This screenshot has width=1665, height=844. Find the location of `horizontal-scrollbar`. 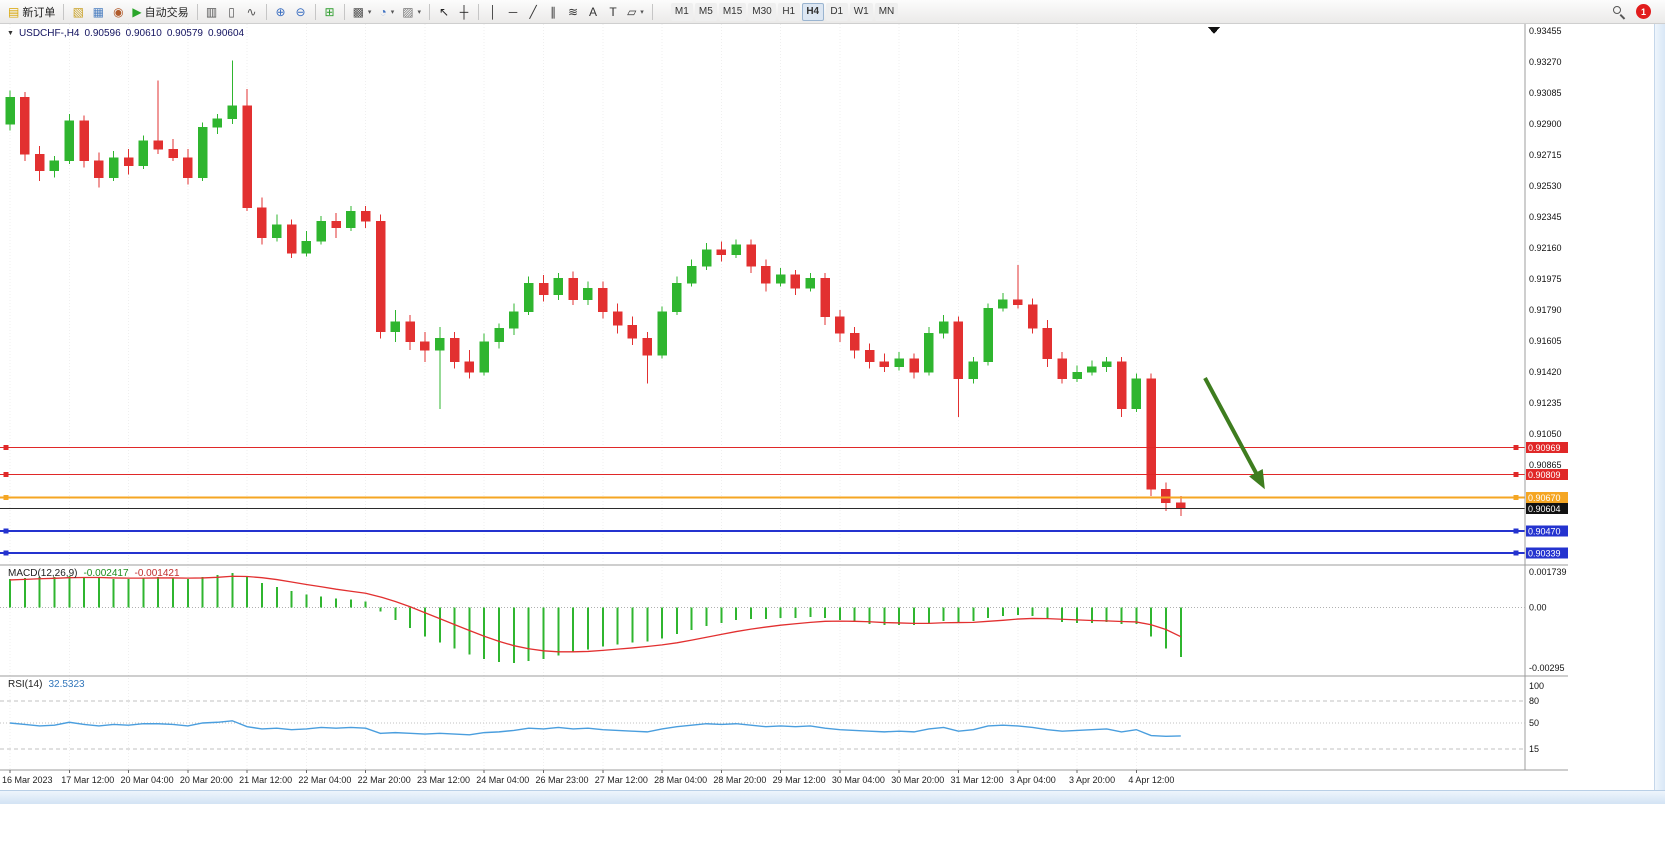

horizontal-scrollbar is located at coordinates (832, 797).